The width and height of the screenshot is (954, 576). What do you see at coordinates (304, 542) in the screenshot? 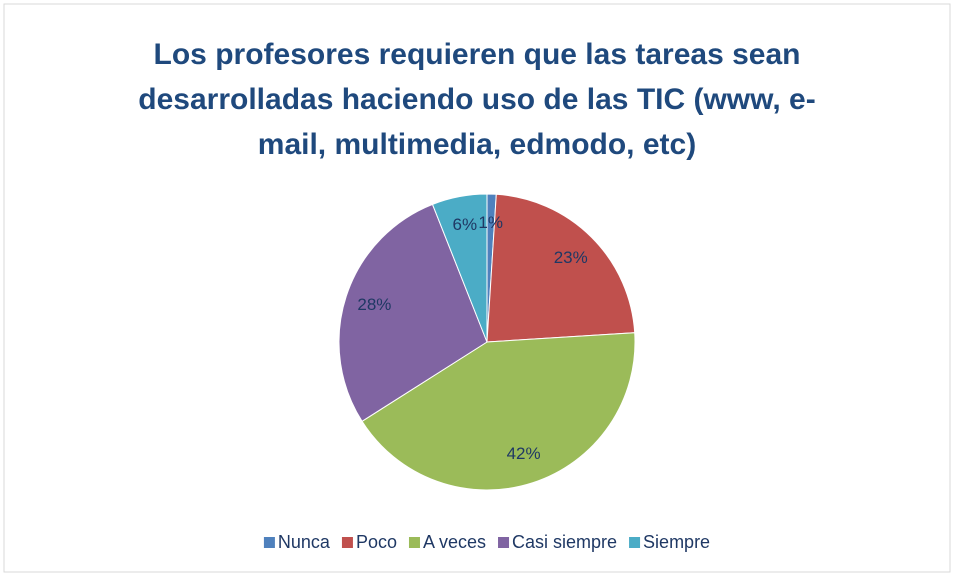
I see `legend-label: Nunca` at bounding box center [304, 542].